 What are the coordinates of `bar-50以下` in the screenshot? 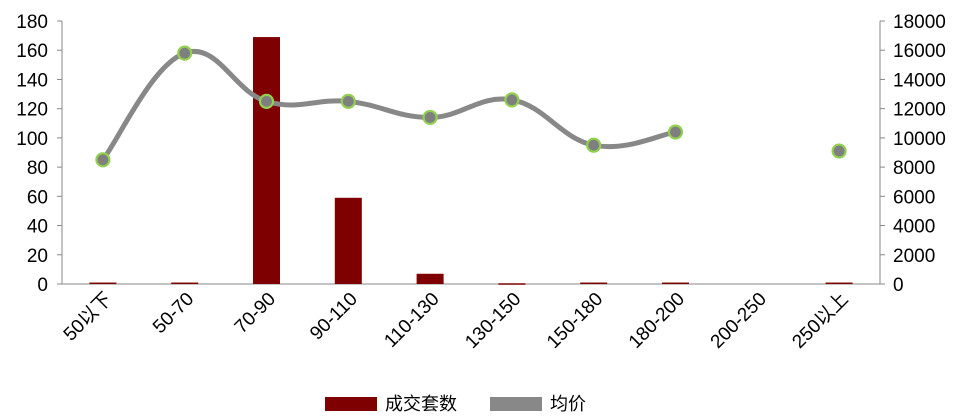 It's located at (103, 283).